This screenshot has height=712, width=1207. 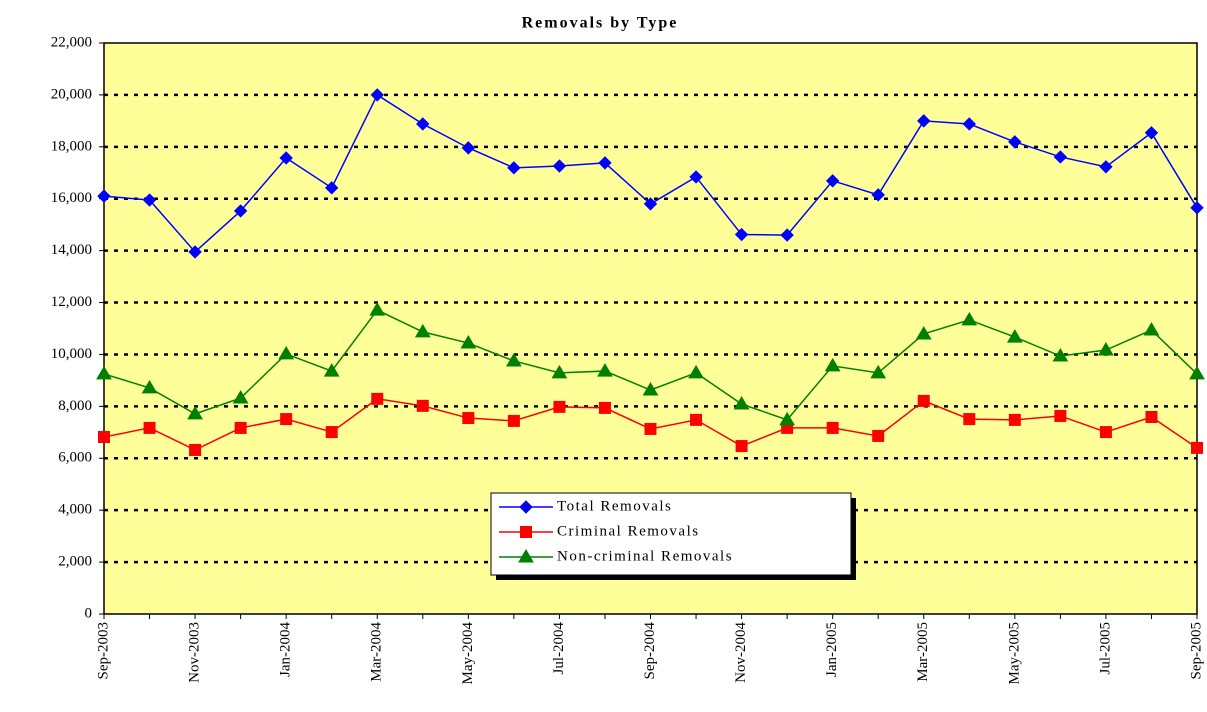 What do you see at coordinates (286, 649) in the screenshot?
I see `x-tick-label: Jan-2004` at bounding box center [286, 649].